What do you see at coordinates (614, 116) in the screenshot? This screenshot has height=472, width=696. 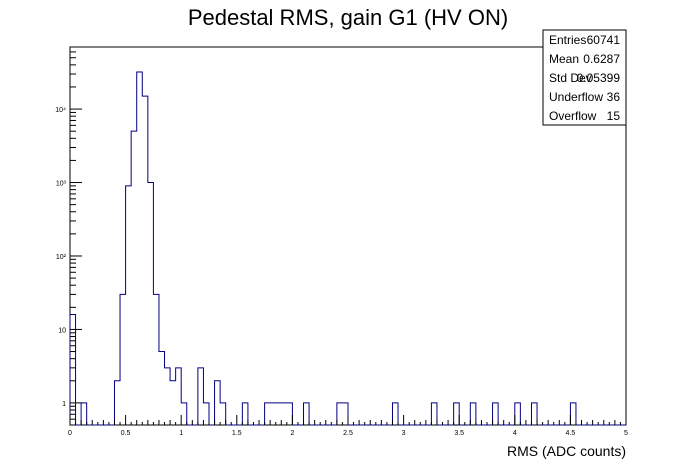 I see `stats-value: 15` at bounding box center [614, 116].